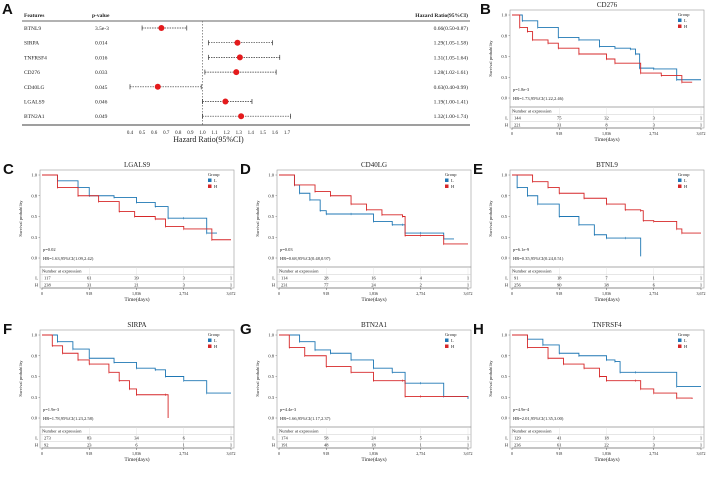 This screenshot has width=708, height=481. I want to click on x-tick-label: 0.7, so click(166, 133).